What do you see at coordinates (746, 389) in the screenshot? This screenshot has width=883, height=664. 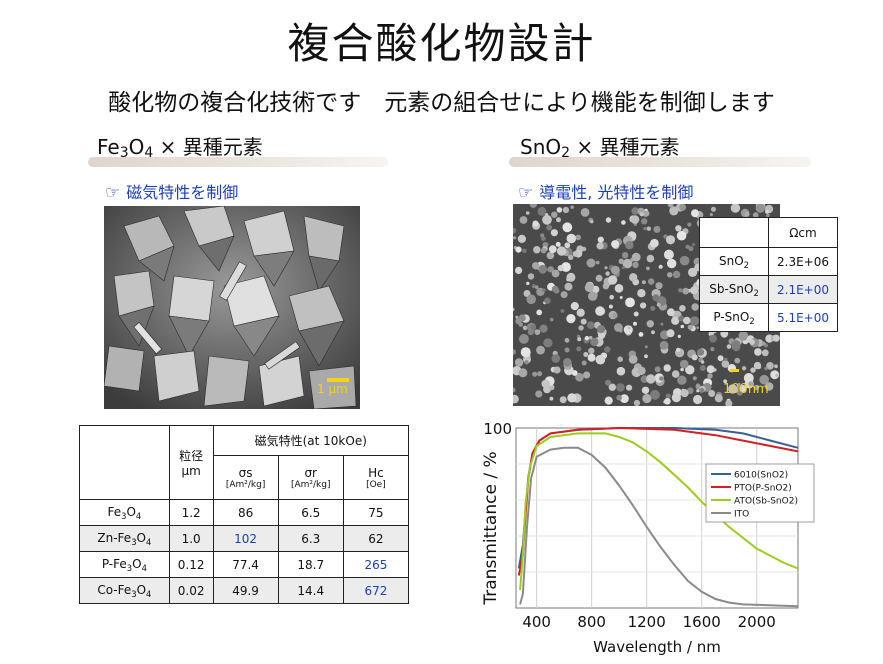 I see `scale-bar-label: 100nm` at bounding box center [746, 389].